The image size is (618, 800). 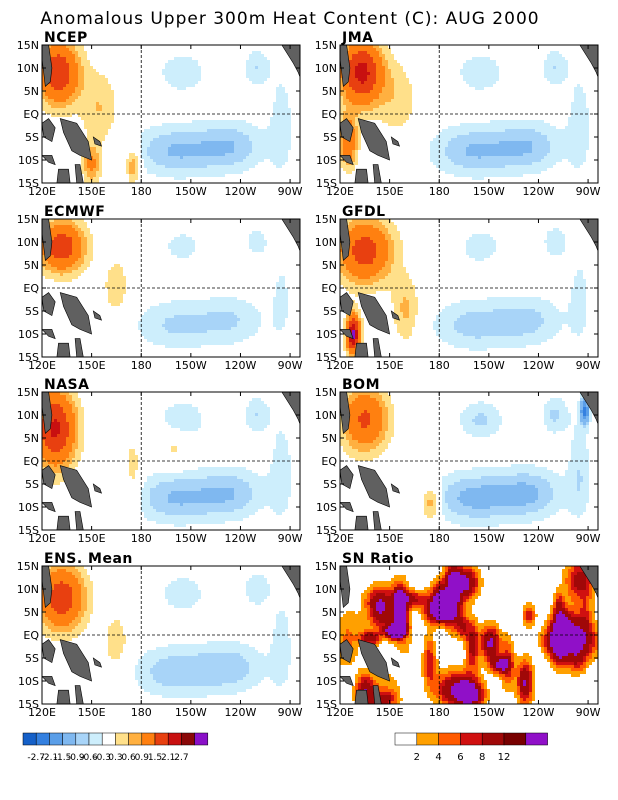 I want to click on colorbar-label: 8, so click(x=482, y=757).